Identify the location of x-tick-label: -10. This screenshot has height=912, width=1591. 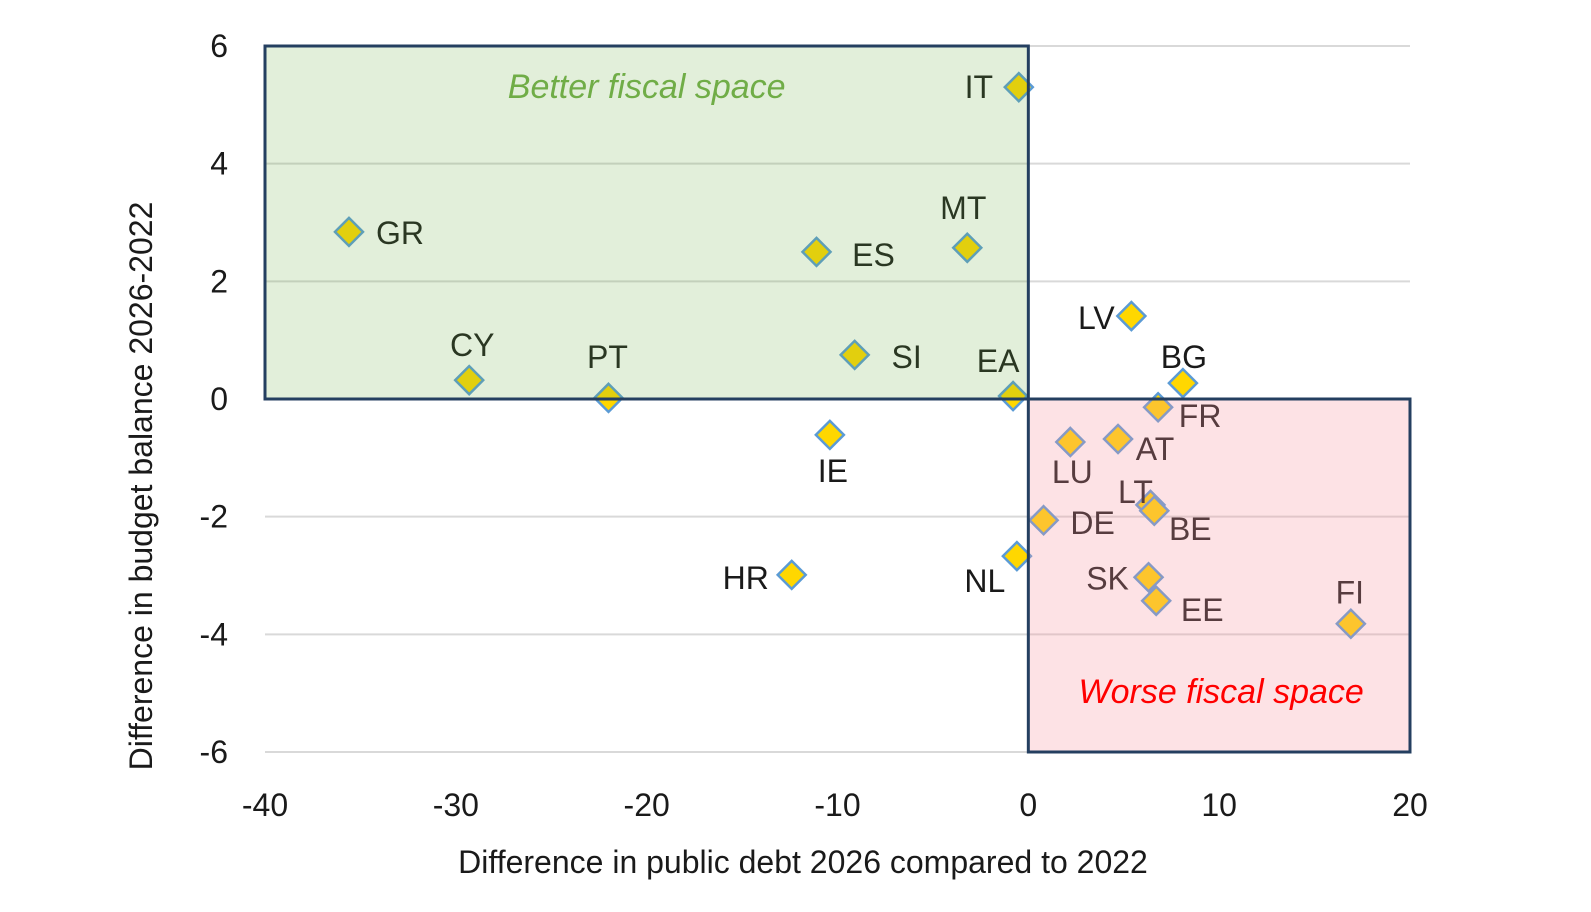
(837, 805).